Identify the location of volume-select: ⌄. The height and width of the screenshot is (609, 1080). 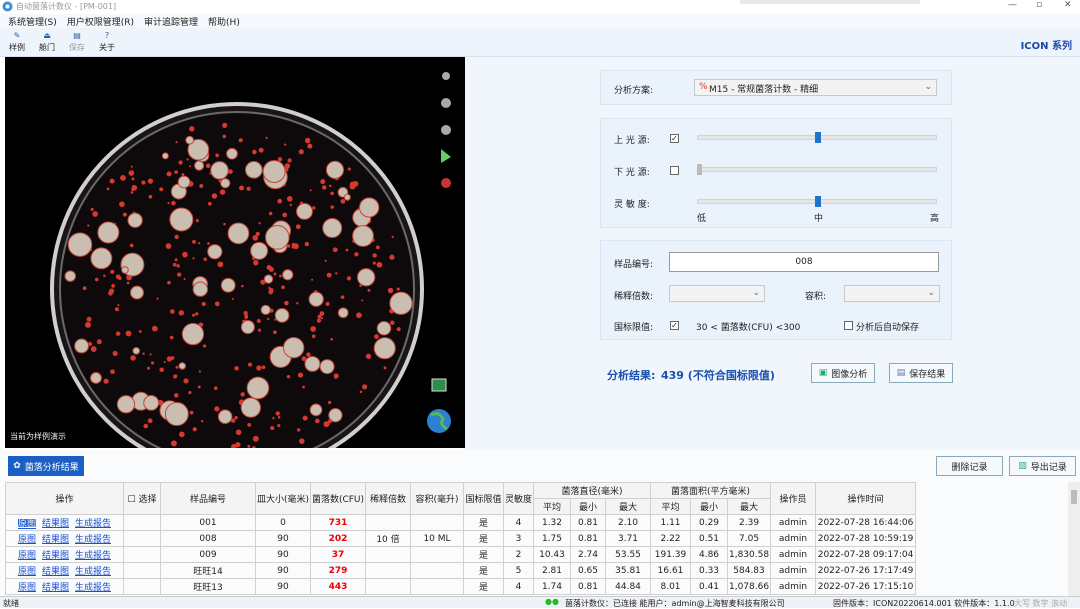
(892, 293).